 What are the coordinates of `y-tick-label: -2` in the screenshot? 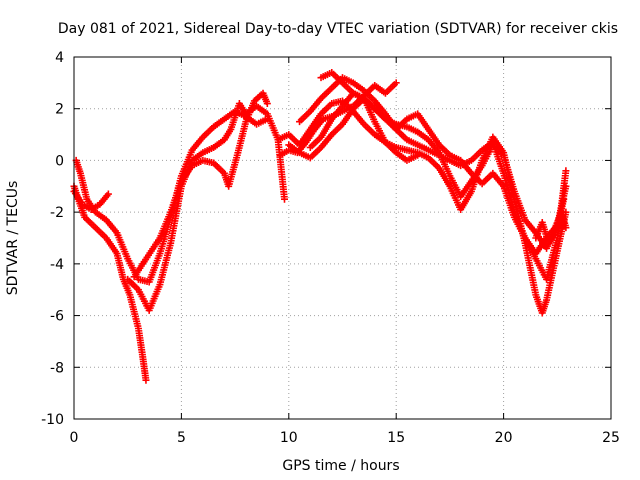 It's located at (57, 213).